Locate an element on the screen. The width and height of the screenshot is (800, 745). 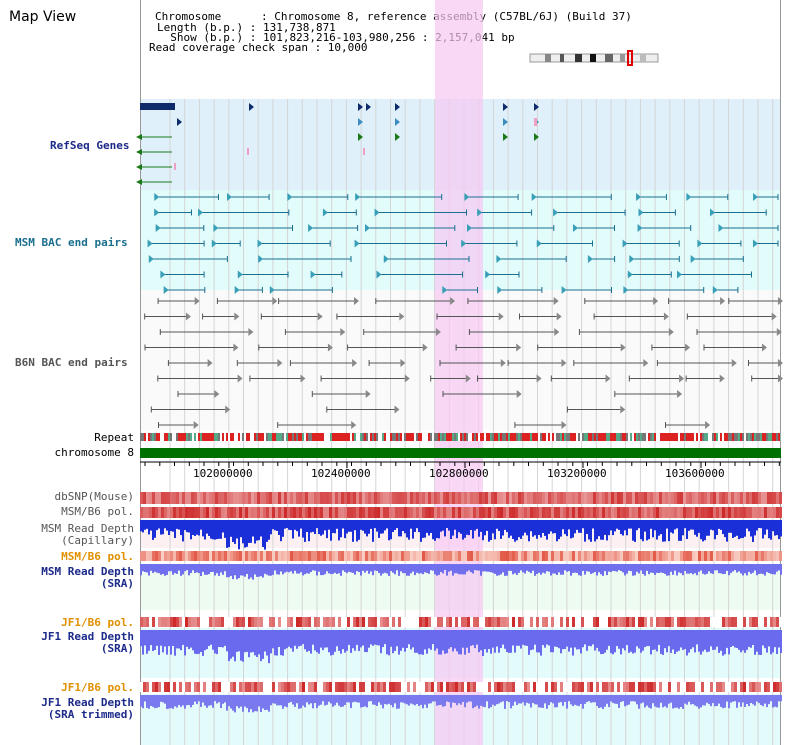
msm-capillary-depth is located at coordinates (461, 535).